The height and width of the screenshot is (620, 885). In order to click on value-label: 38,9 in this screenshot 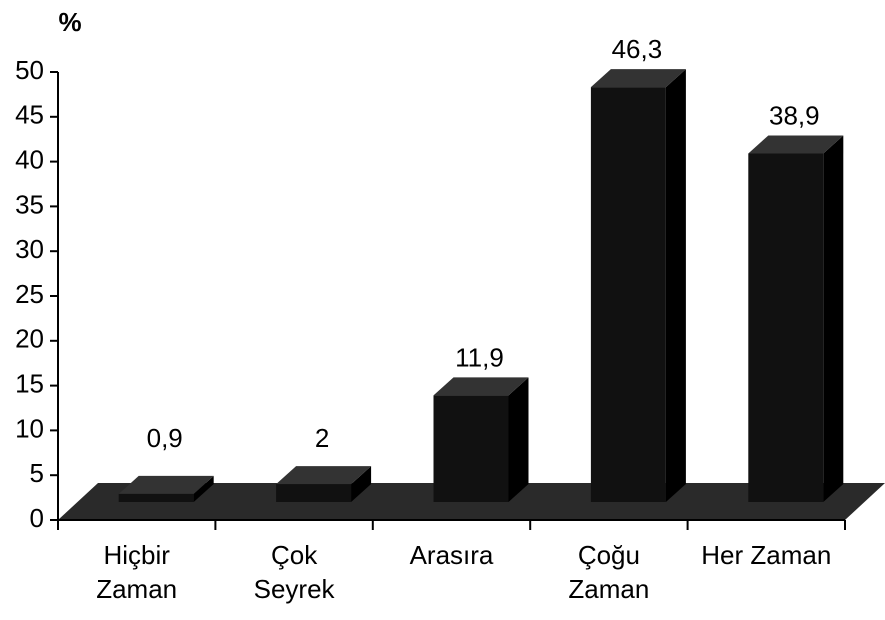, I will do `click(794, 115)`.